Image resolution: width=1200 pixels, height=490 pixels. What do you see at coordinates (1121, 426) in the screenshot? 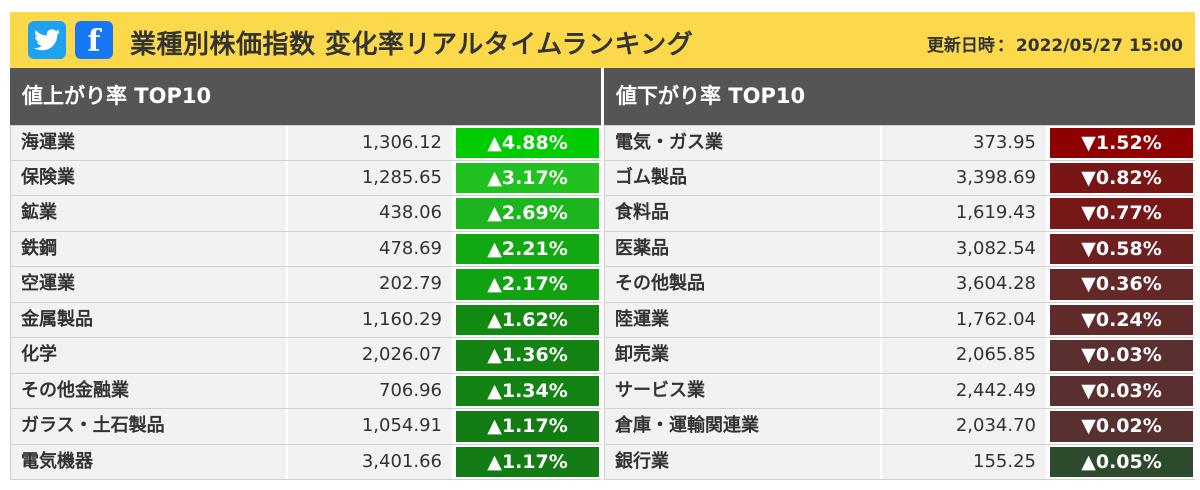
I see `change-rate-badge: ▼0.02%` at bounding box center [1121, 426].